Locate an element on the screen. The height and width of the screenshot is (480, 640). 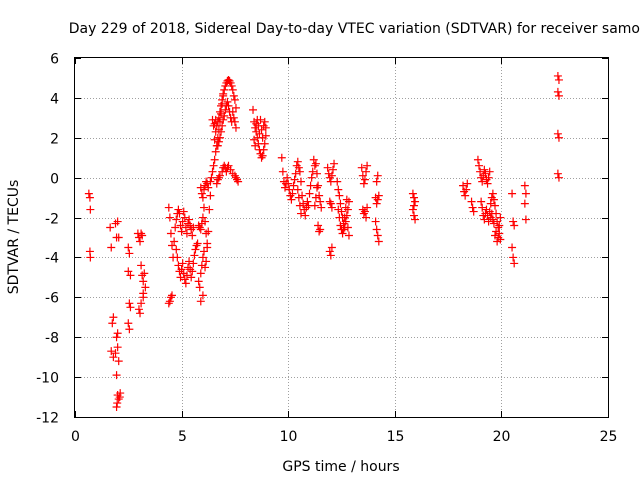
x-tick-label: 0 is located at coordinates (75, 437).